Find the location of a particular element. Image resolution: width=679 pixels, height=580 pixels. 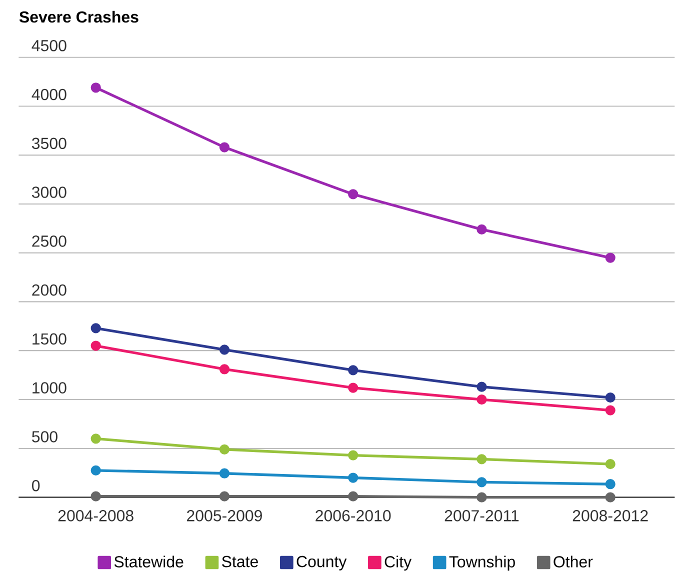

legend-label: State is located at coordinates (240, 562).